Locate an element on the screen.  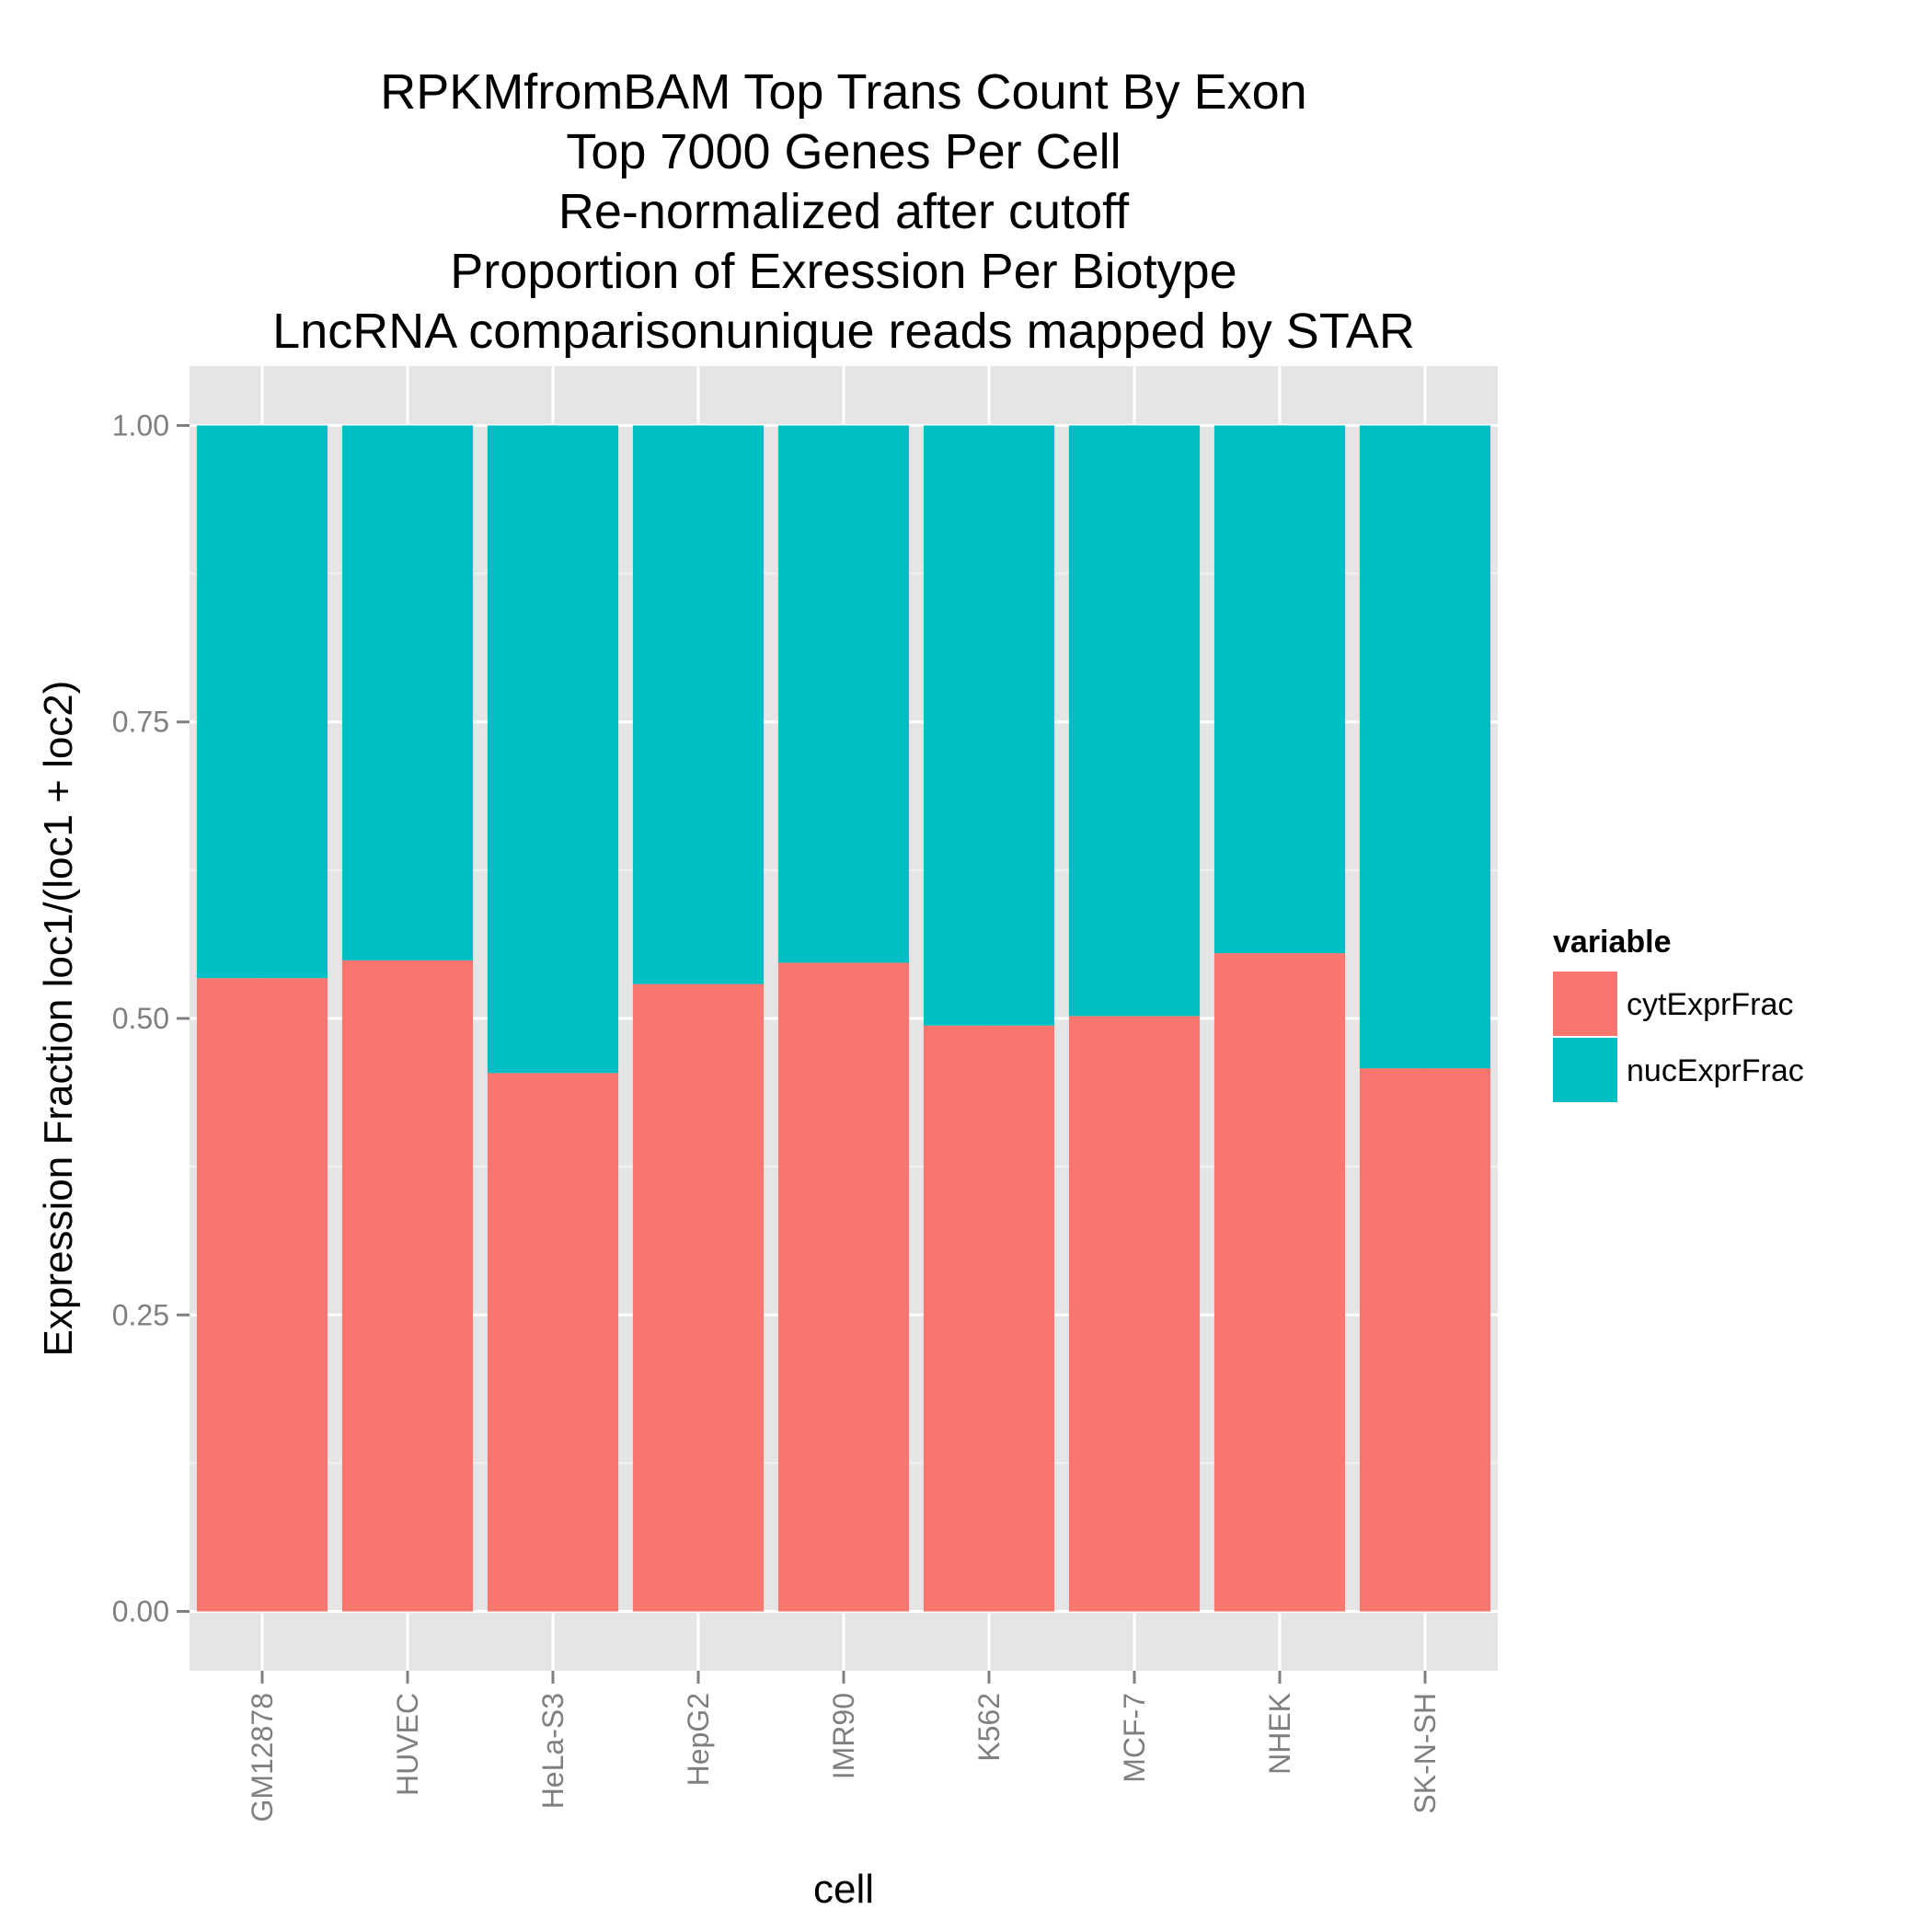
legend-title: variable is located at coordinates (1612, 942).